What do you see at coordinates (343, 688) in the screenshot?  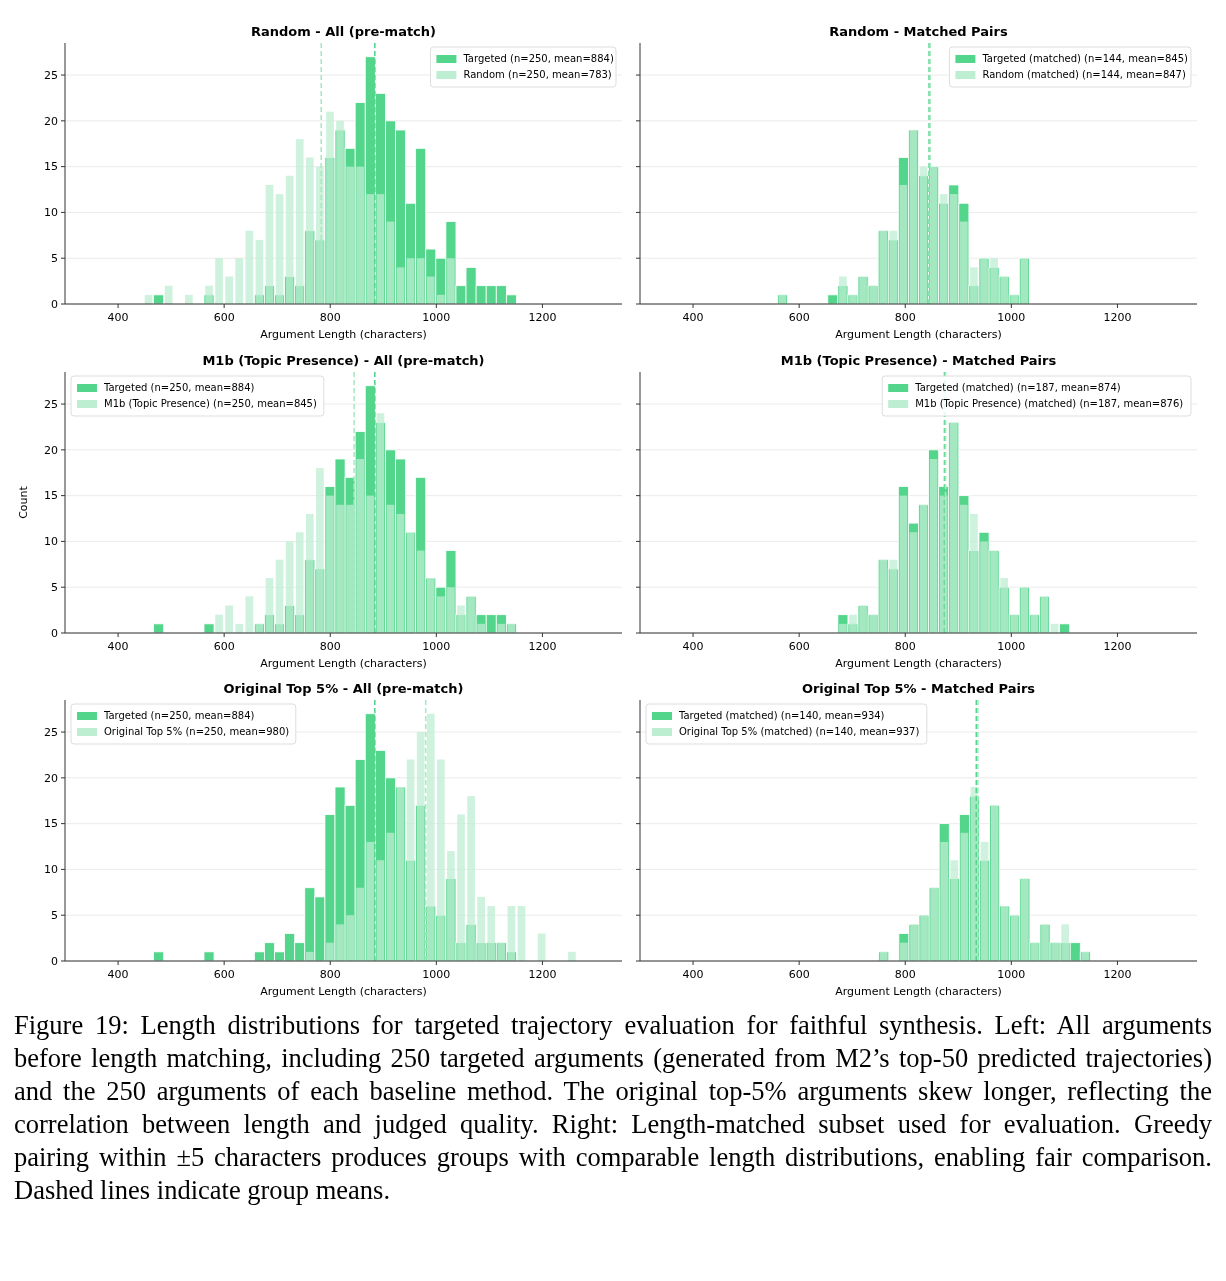 I see `chart-title: Original Top 5% - All (pre-match)` at bounding box center [343, 688].